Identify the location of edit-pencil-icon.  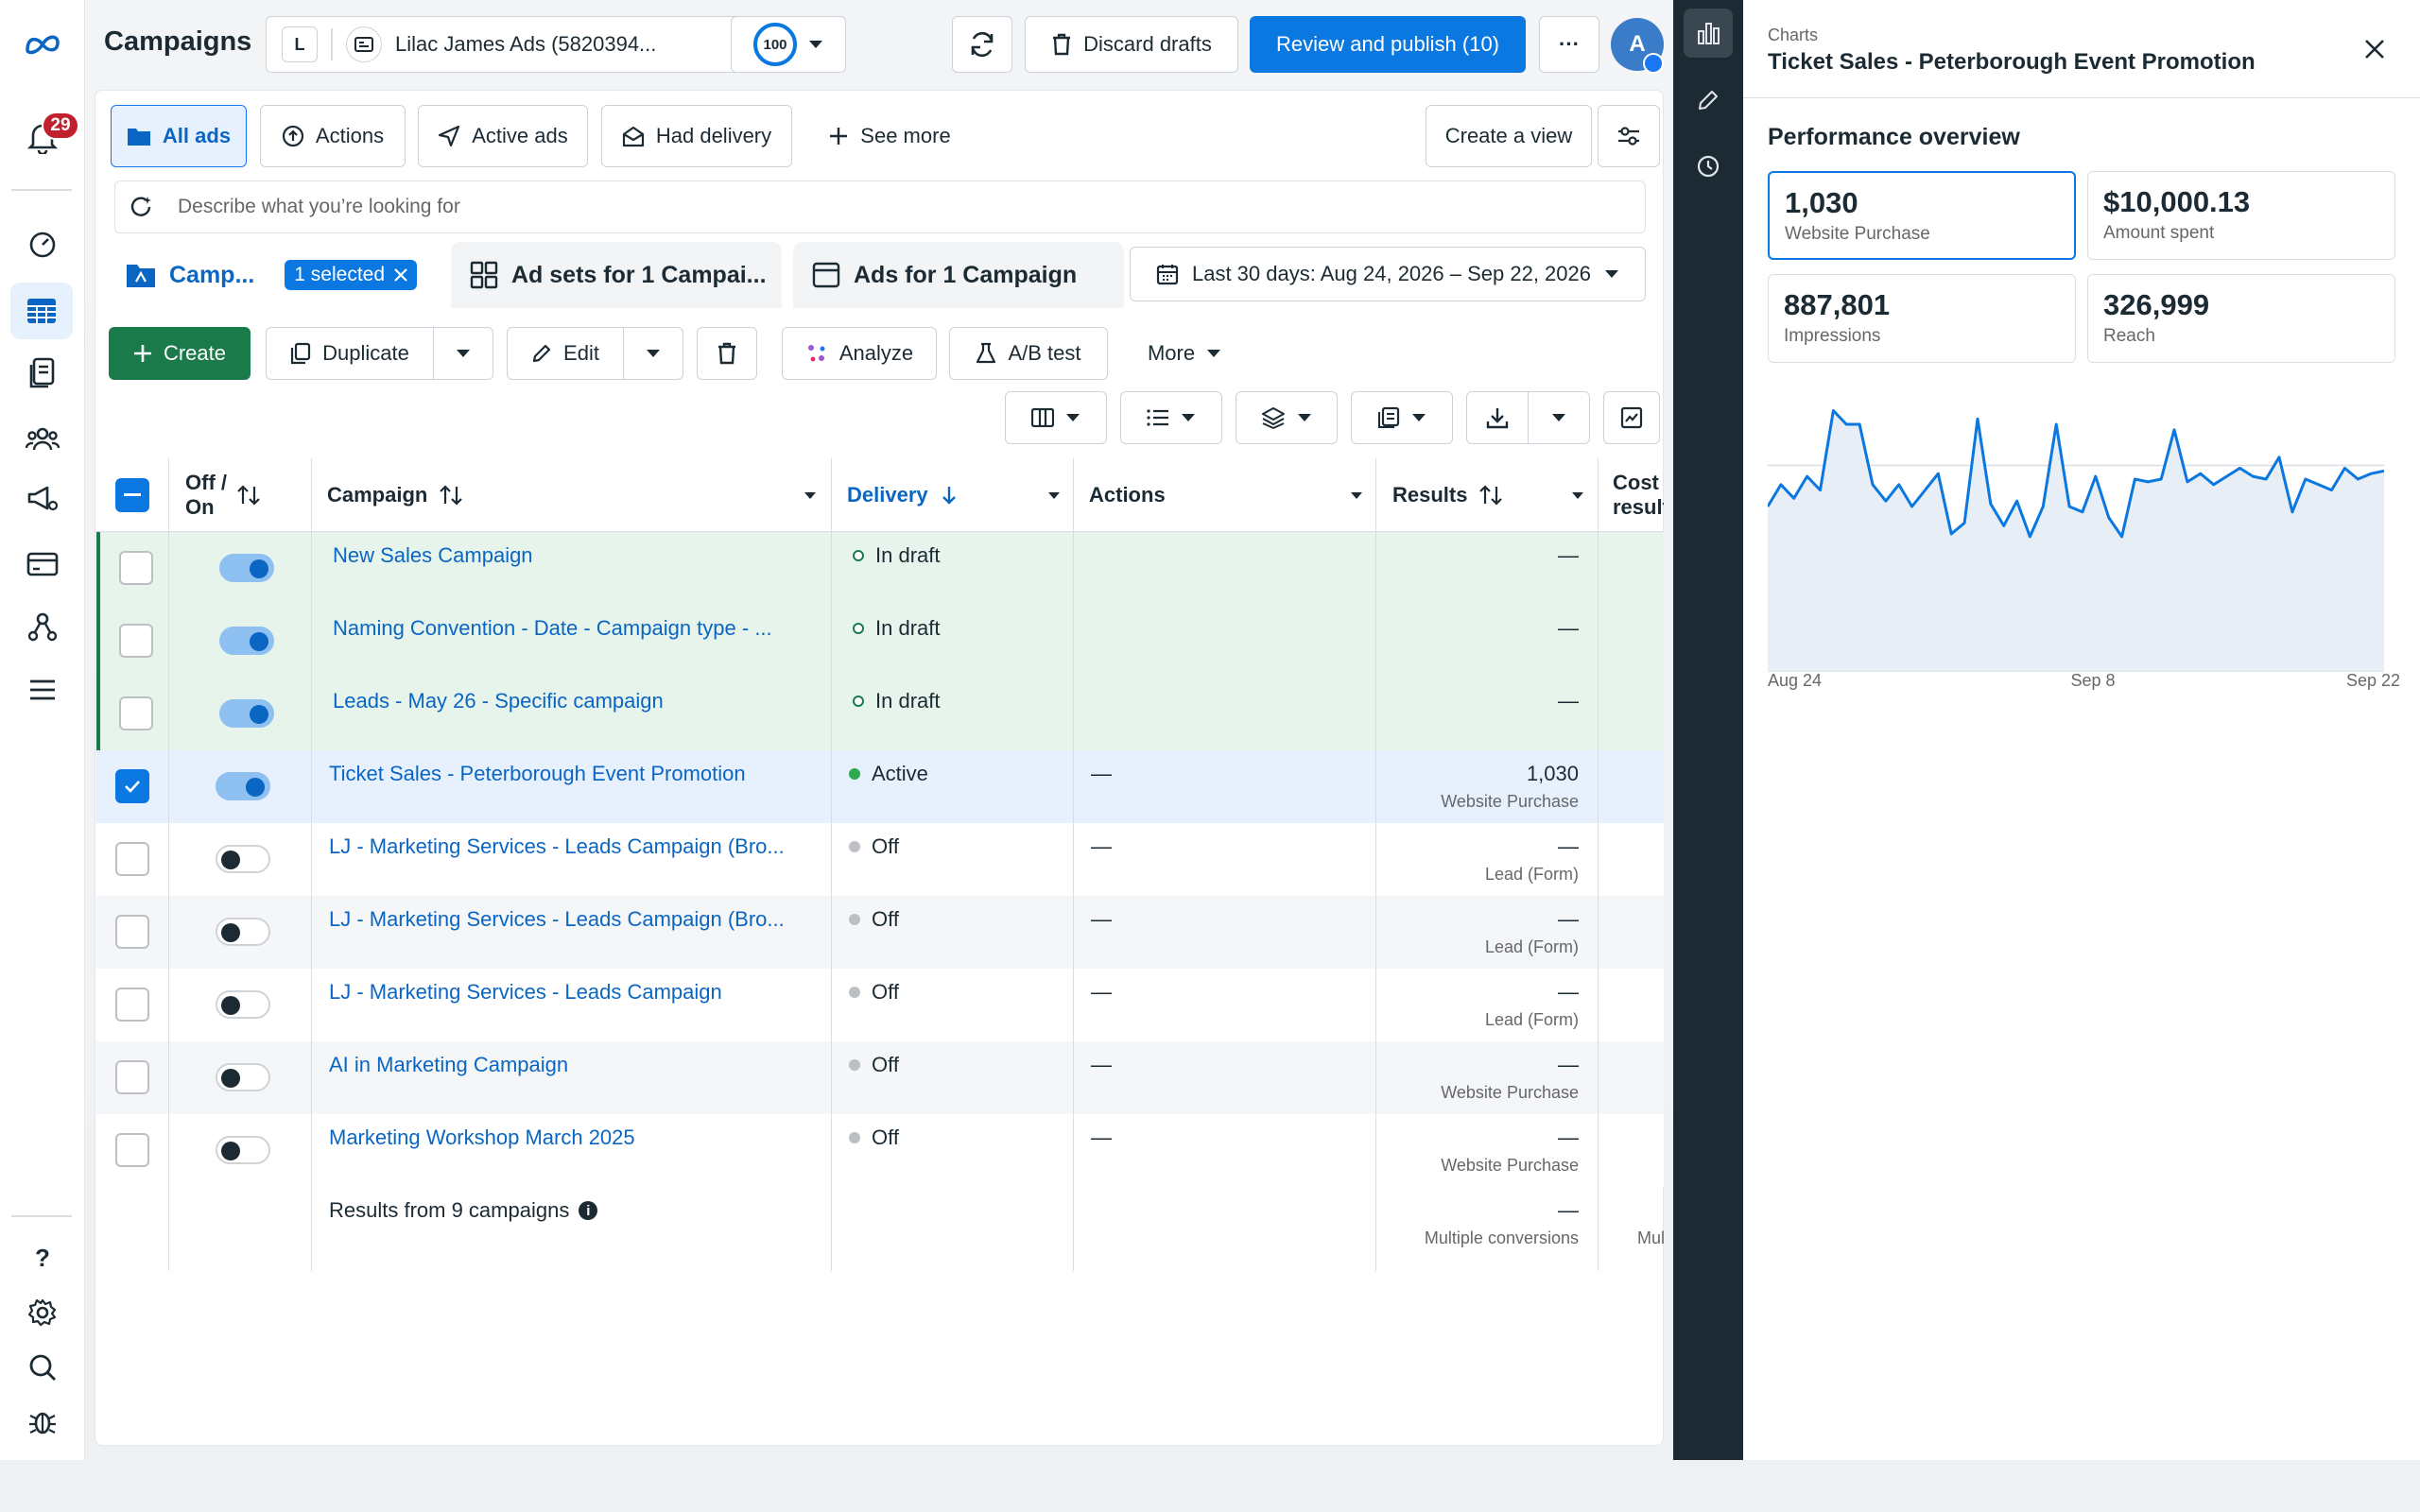
(1708, 100).